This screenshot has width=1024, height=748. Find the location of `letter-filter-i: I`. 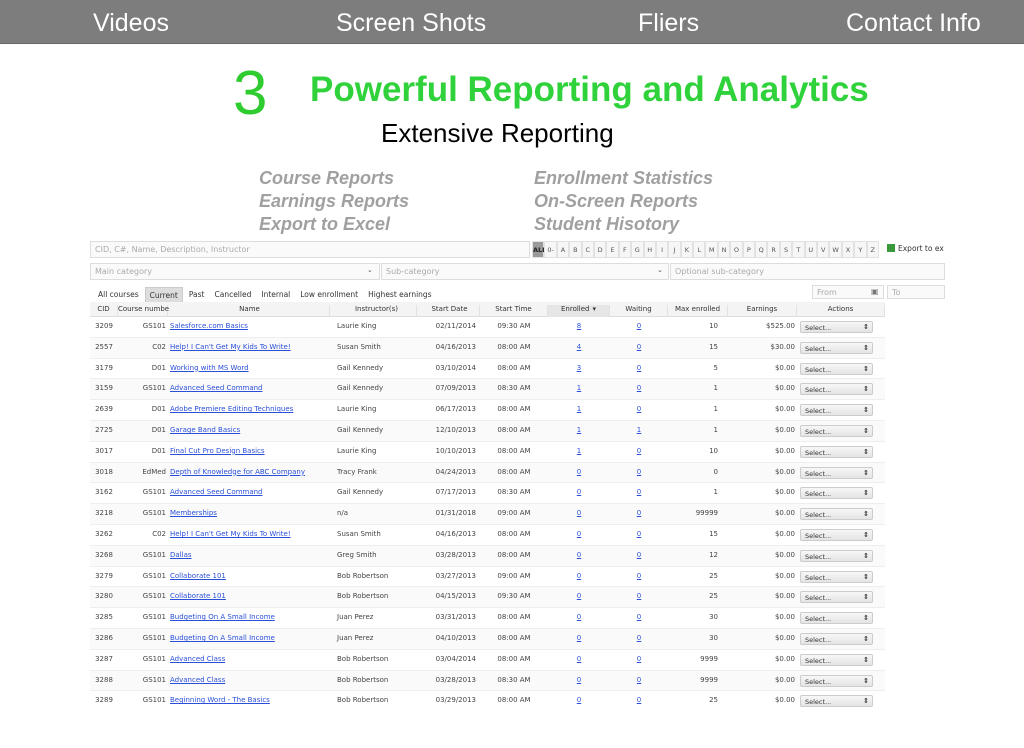

letter-filter-i: I is located at coordinates (662, 249).